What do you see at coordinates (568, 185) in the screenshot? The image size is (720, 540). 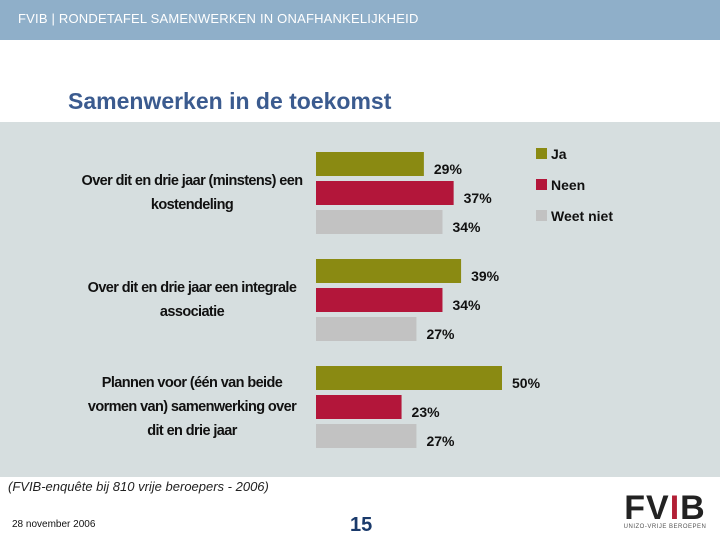 I see `legend-label: Neen` at bounding box center [568, 185].